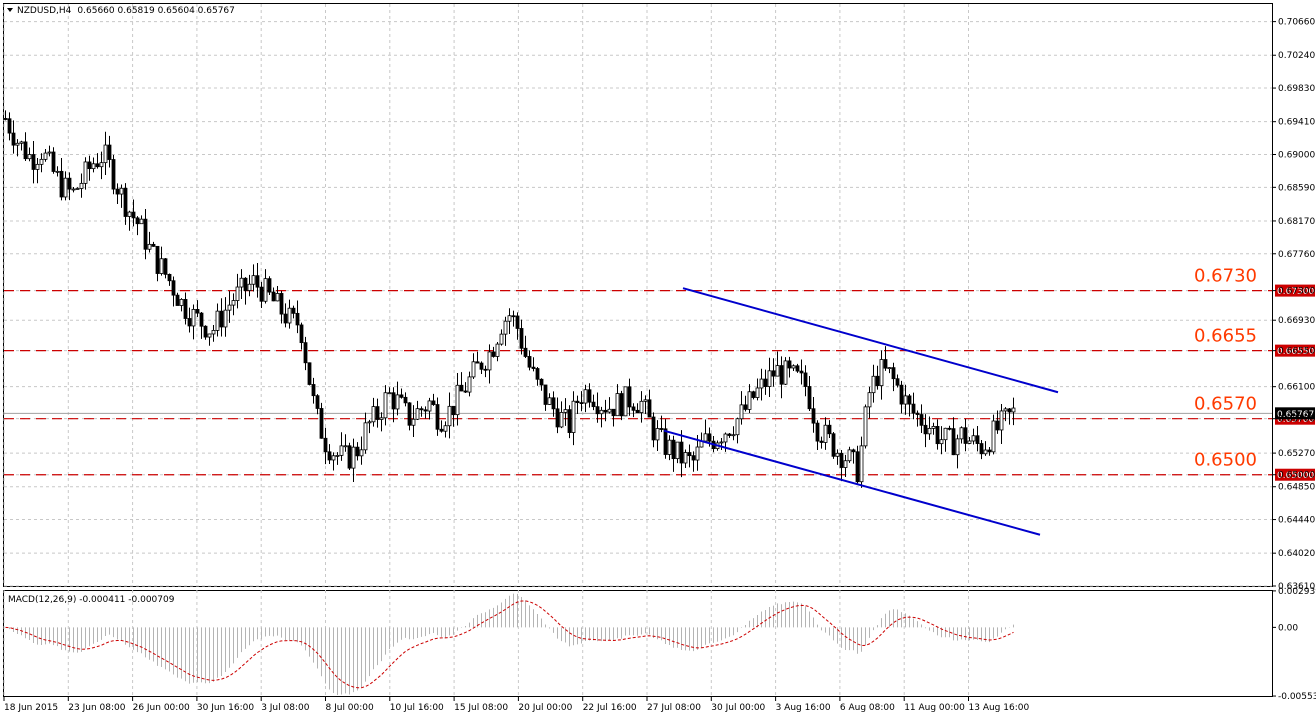 This screenshot has width=1316, height=715. What do you see at coordinates (738, 708) in the screenshot?
I see `x-tick-label: 30 Jul 00:00` at bounding box center [738, 708].